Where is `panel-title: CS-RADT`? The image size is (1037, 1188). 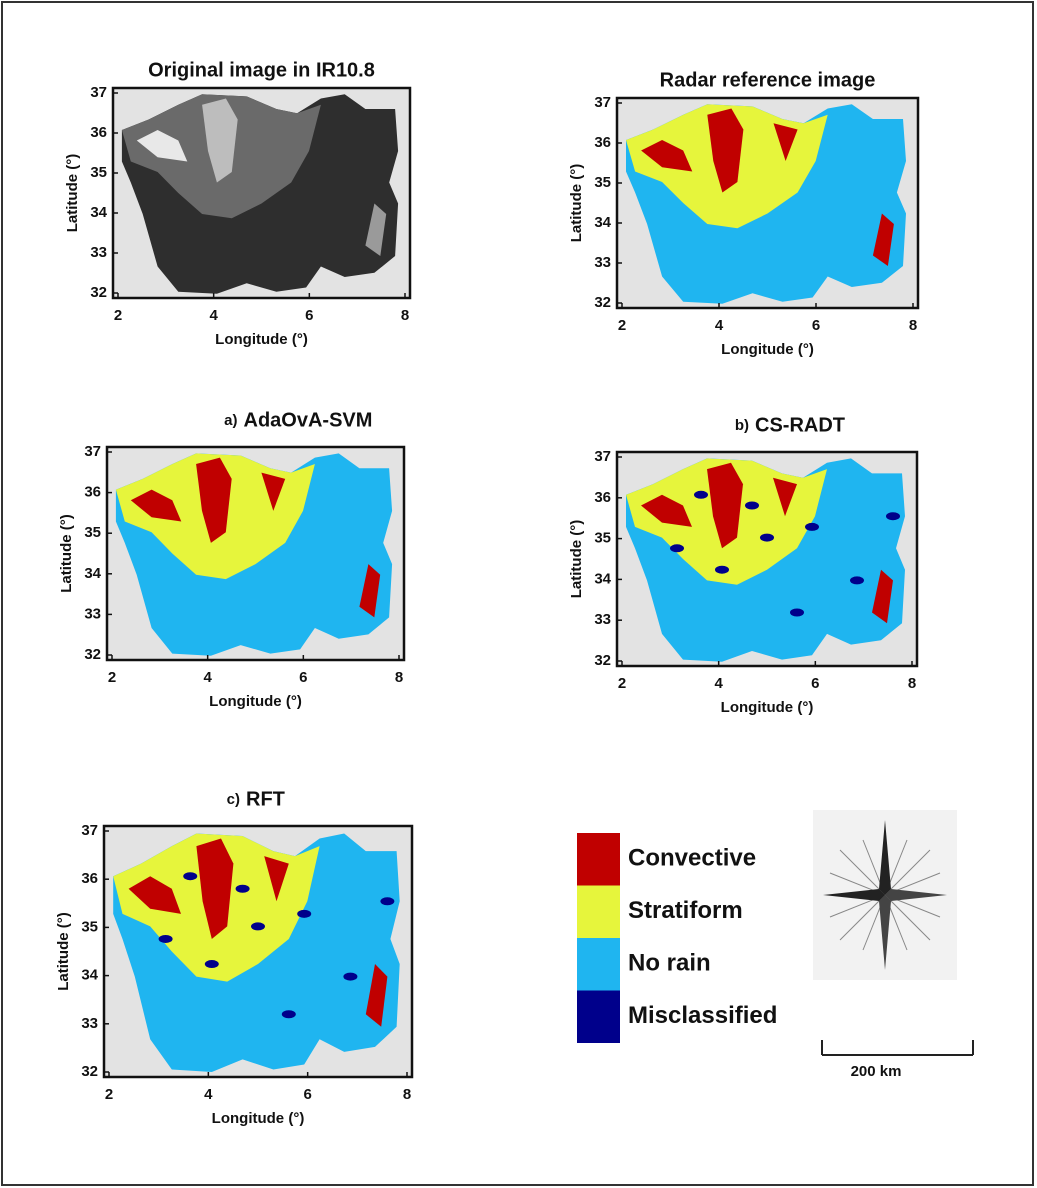
panel-title: CS-RADT is located at coordinates (800, 425).